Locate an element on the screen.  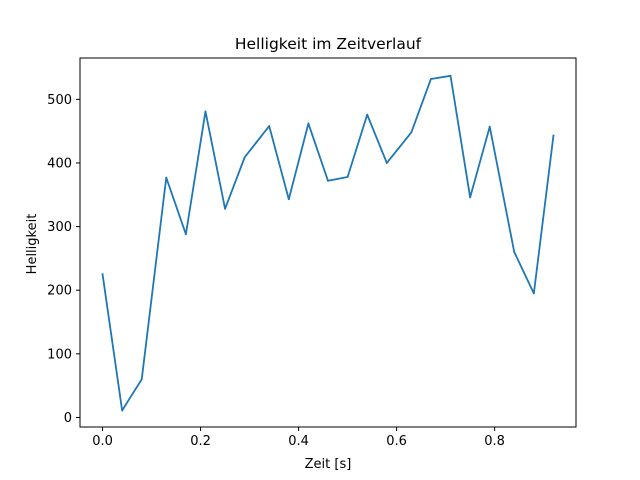
y-tick-label: 500 is located at coordinates (59, 100).